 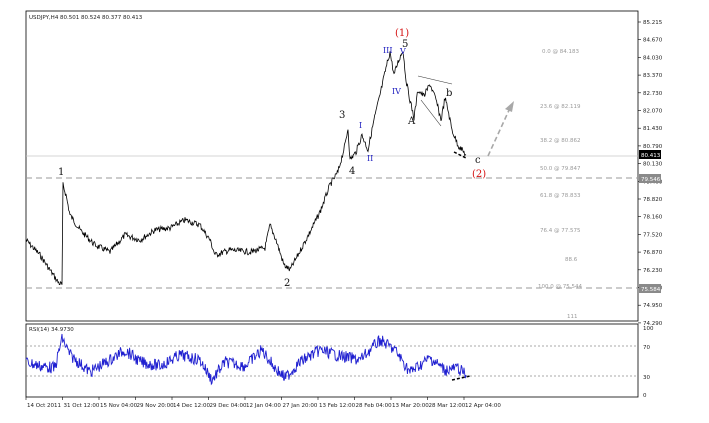 I want to click on time-axis-label: 28 Feb 04:00, so click(x=374, y=406).